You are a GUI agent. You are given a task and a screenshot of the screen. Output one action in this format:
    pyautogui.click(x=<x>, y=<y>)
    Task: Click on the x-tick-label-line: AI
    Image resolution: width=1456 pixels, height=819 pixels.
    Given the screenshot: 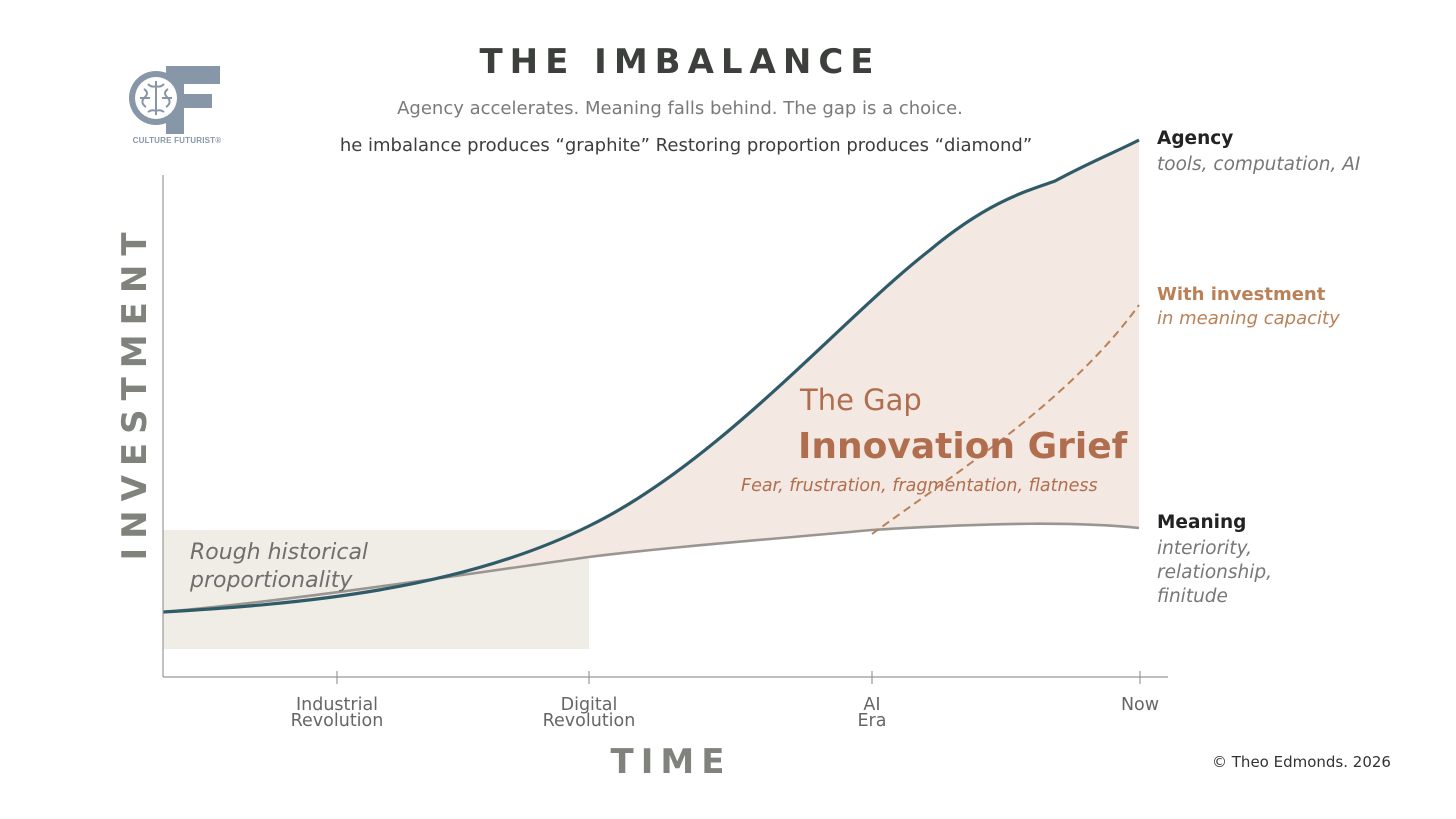 What is the action you would take?
    pyautogui.click(x=871, y=705)
    